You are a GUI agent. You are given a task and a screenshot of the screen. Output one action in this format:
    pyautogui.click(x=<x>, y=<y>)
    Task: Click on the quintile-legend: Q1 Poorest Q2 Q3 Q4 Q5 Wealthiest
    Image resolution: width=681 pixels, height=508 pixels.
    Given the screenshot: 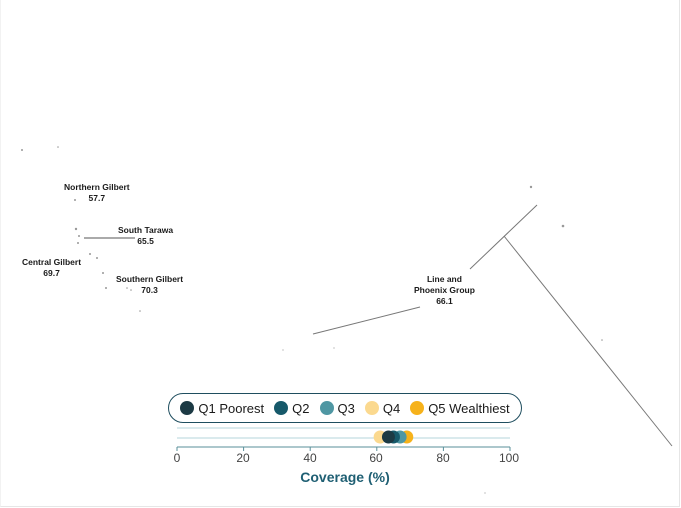 What is the action you would take?
    pyautogui.click(x=345, y=408)
    